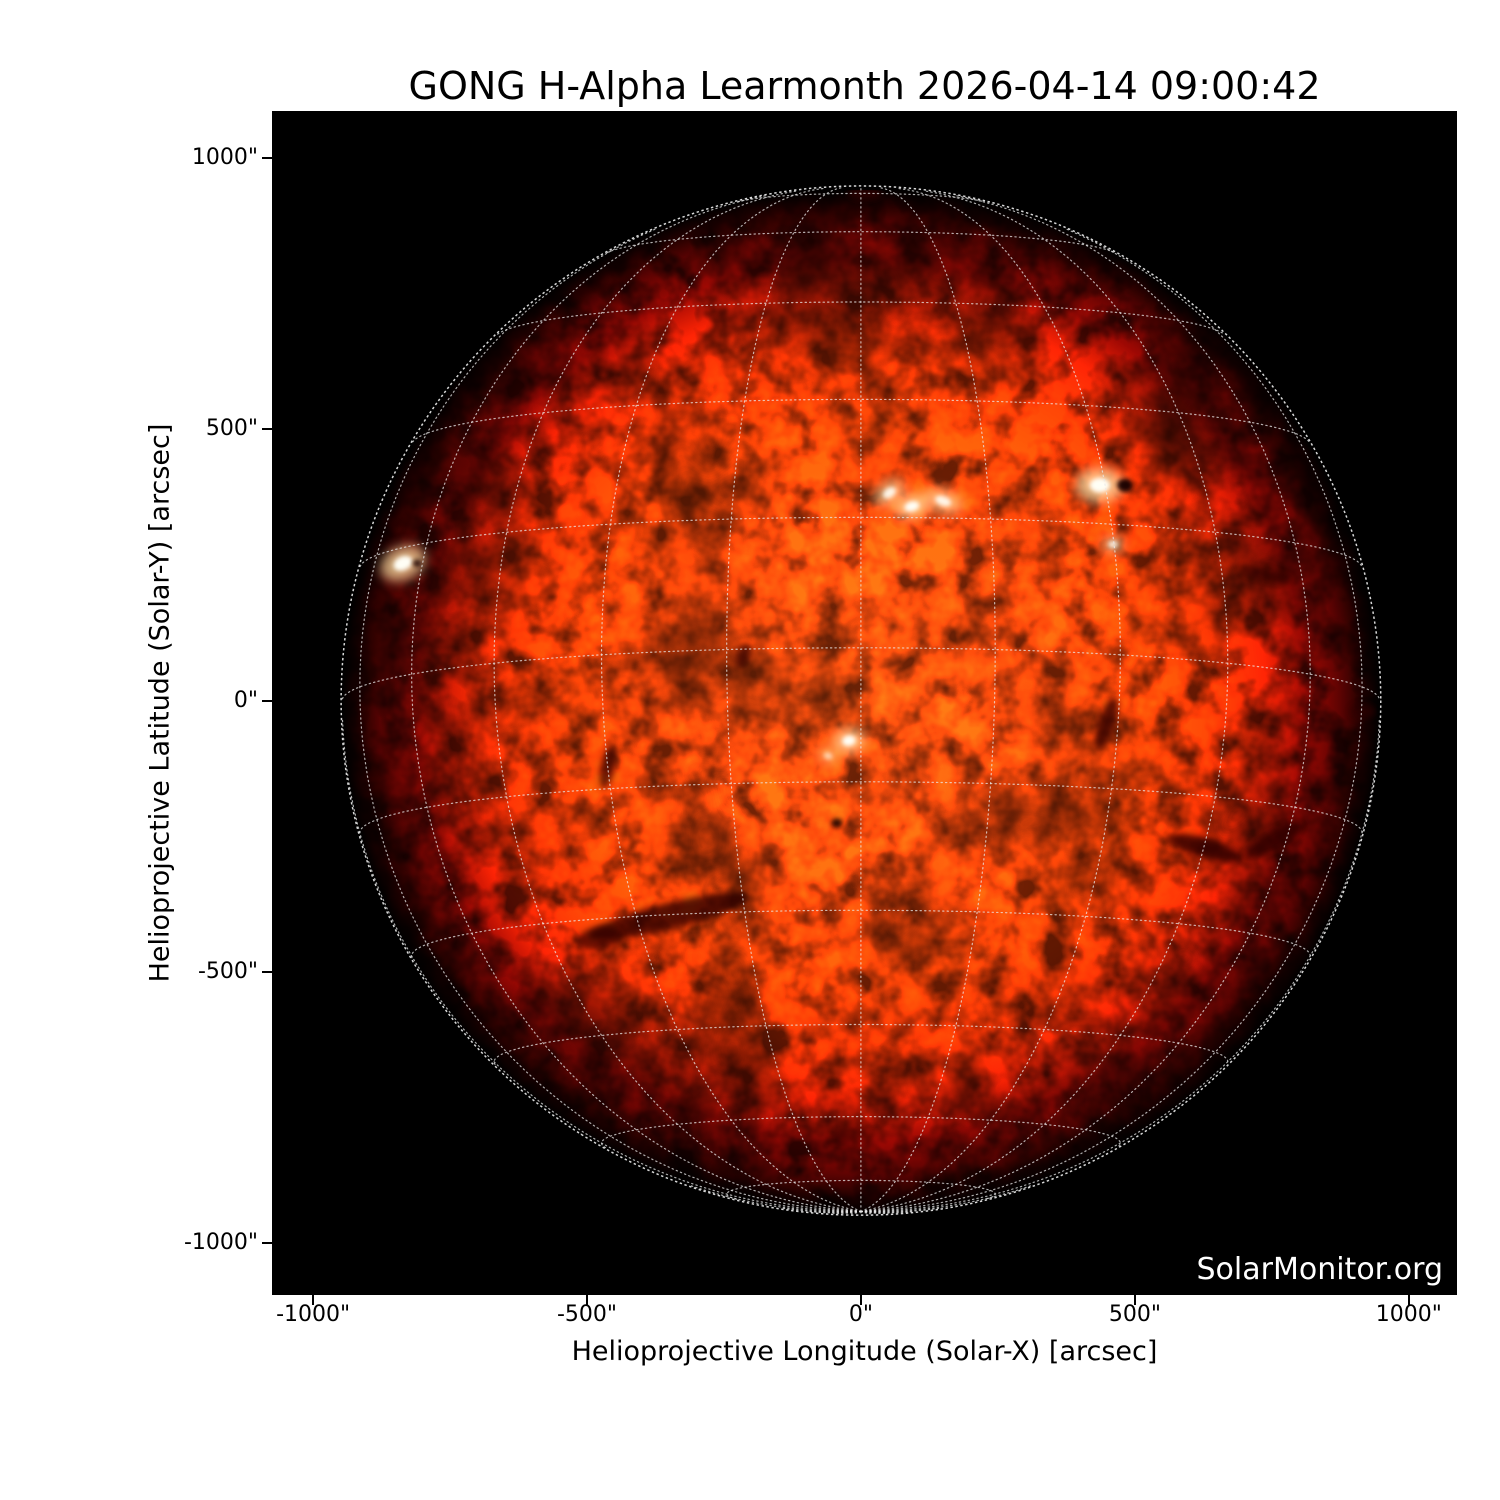  I want to click on x-tick-label: 1000", so click(1408, 1314).